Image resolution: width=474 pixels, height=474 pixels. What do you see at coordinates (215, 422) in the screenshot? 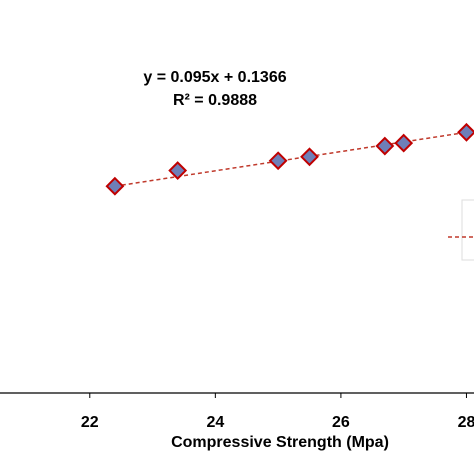
I see `x-tick-label: 24` at bounding box center [215, 422].